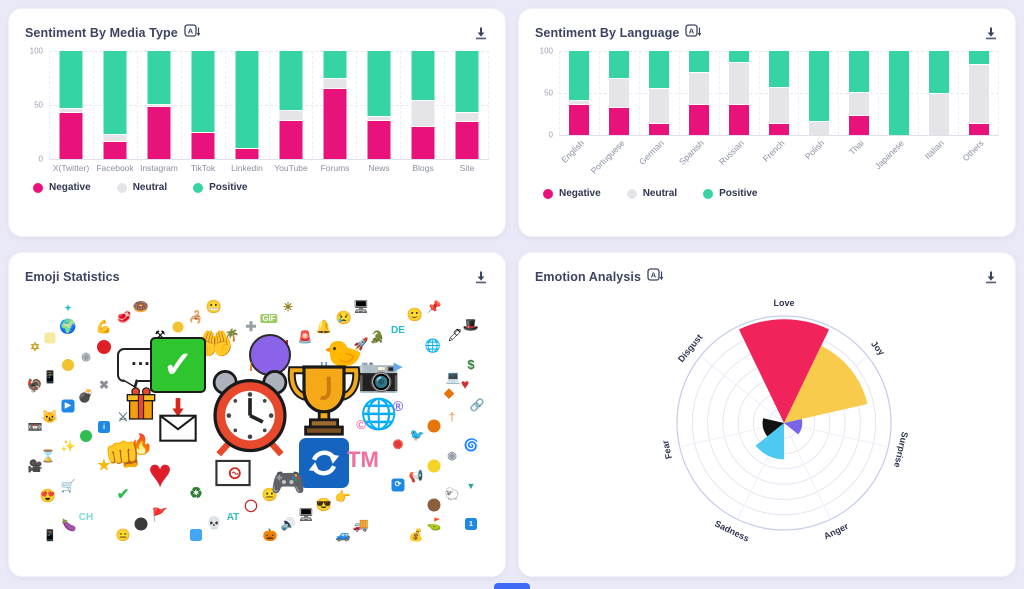  I want to click on stacked-bar-Italian, so click(938, 93).